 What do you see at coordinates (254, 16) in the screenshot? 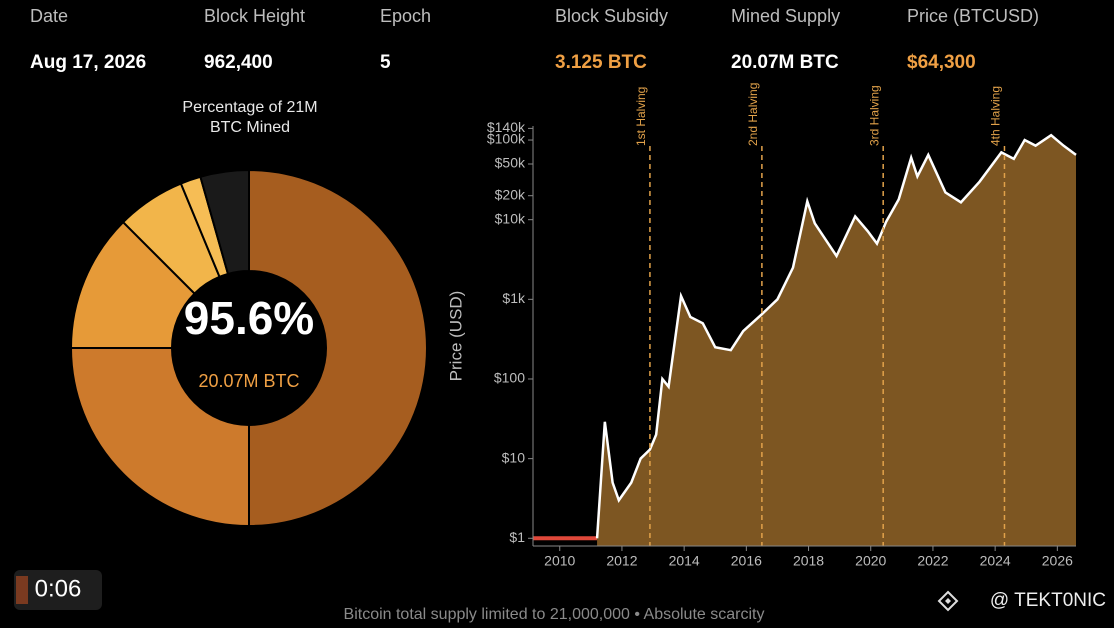
I see `stat-label: Block Height` at bounding box center [254, 16].